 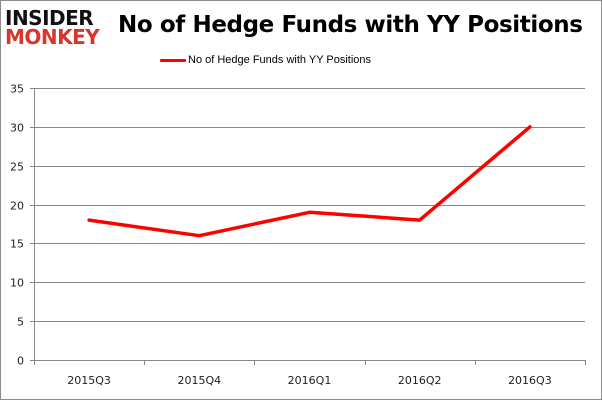 I want to click on x-tick-label: 2016Q3, so click(x=530, y=380).